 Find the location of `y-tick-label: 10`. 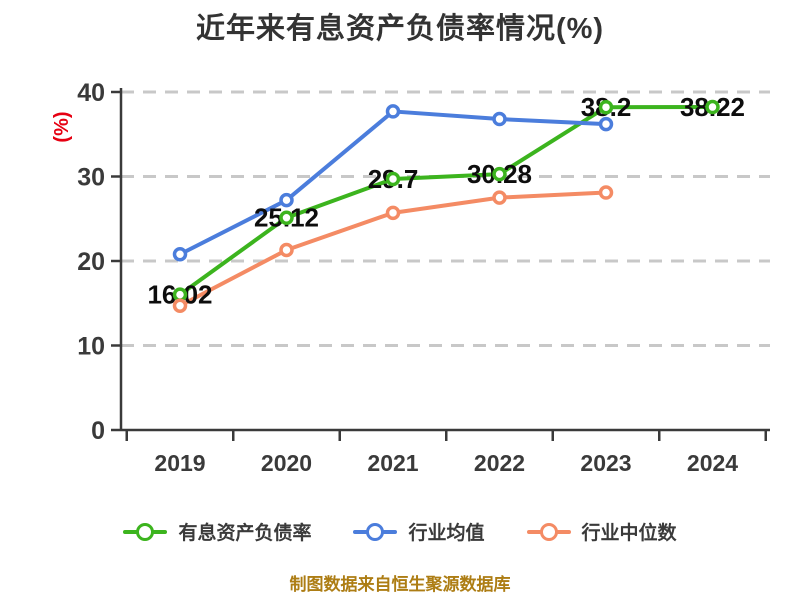

y-tick-label: 10 is located at coordinates (91, 347).